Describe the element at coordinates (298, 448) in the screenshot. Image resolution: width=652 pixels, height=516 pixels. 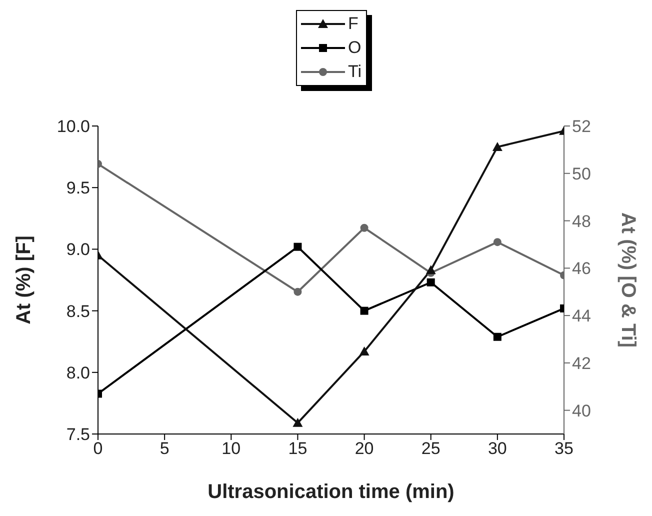
I see `x-tick-label: 15` at that location.